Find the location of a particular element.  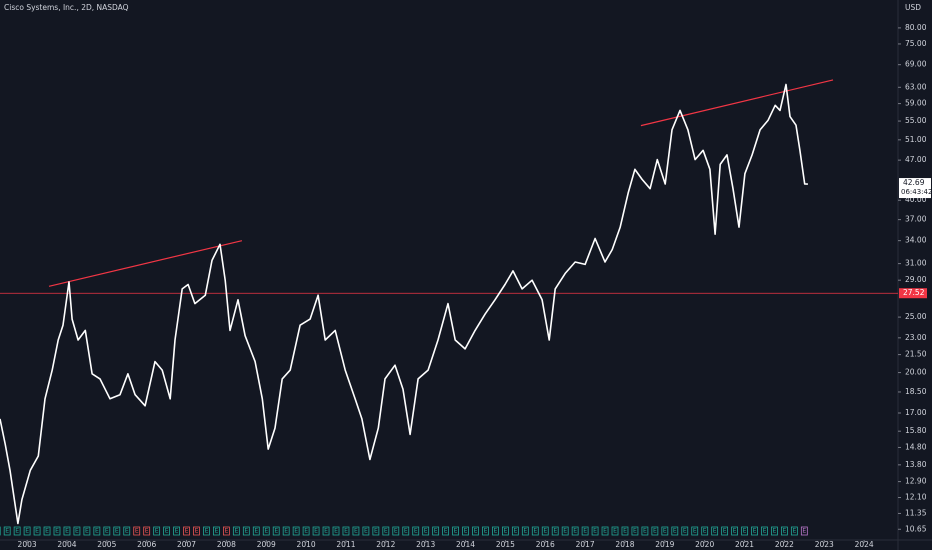

x-tick-label: 2005 is located at coordinates (106, 544).